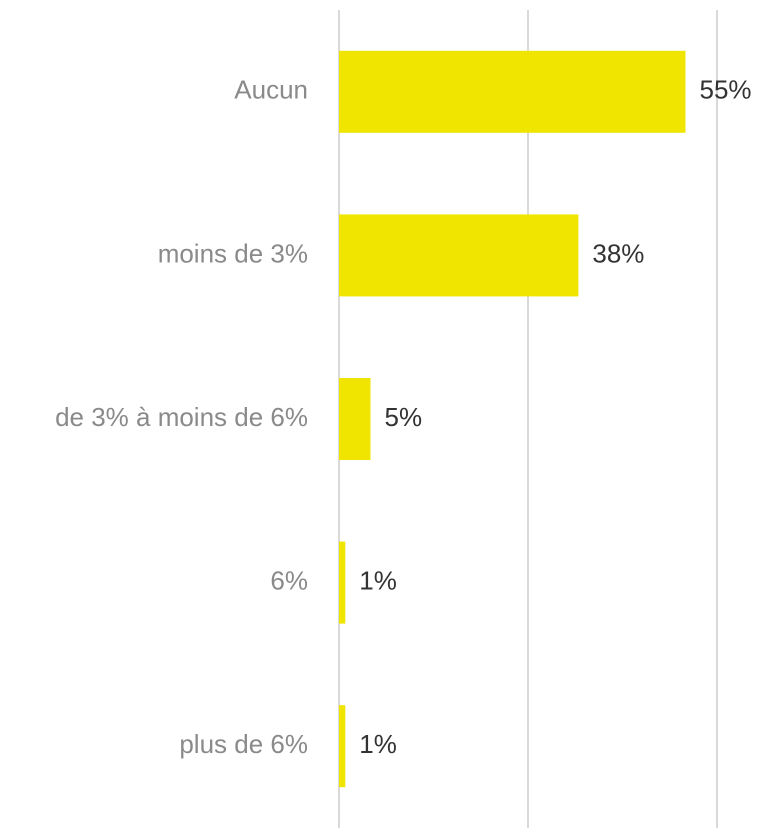 The height and width of the screenshot is (828, 769). I want to click on value-label: 38%, so click(618, 253).